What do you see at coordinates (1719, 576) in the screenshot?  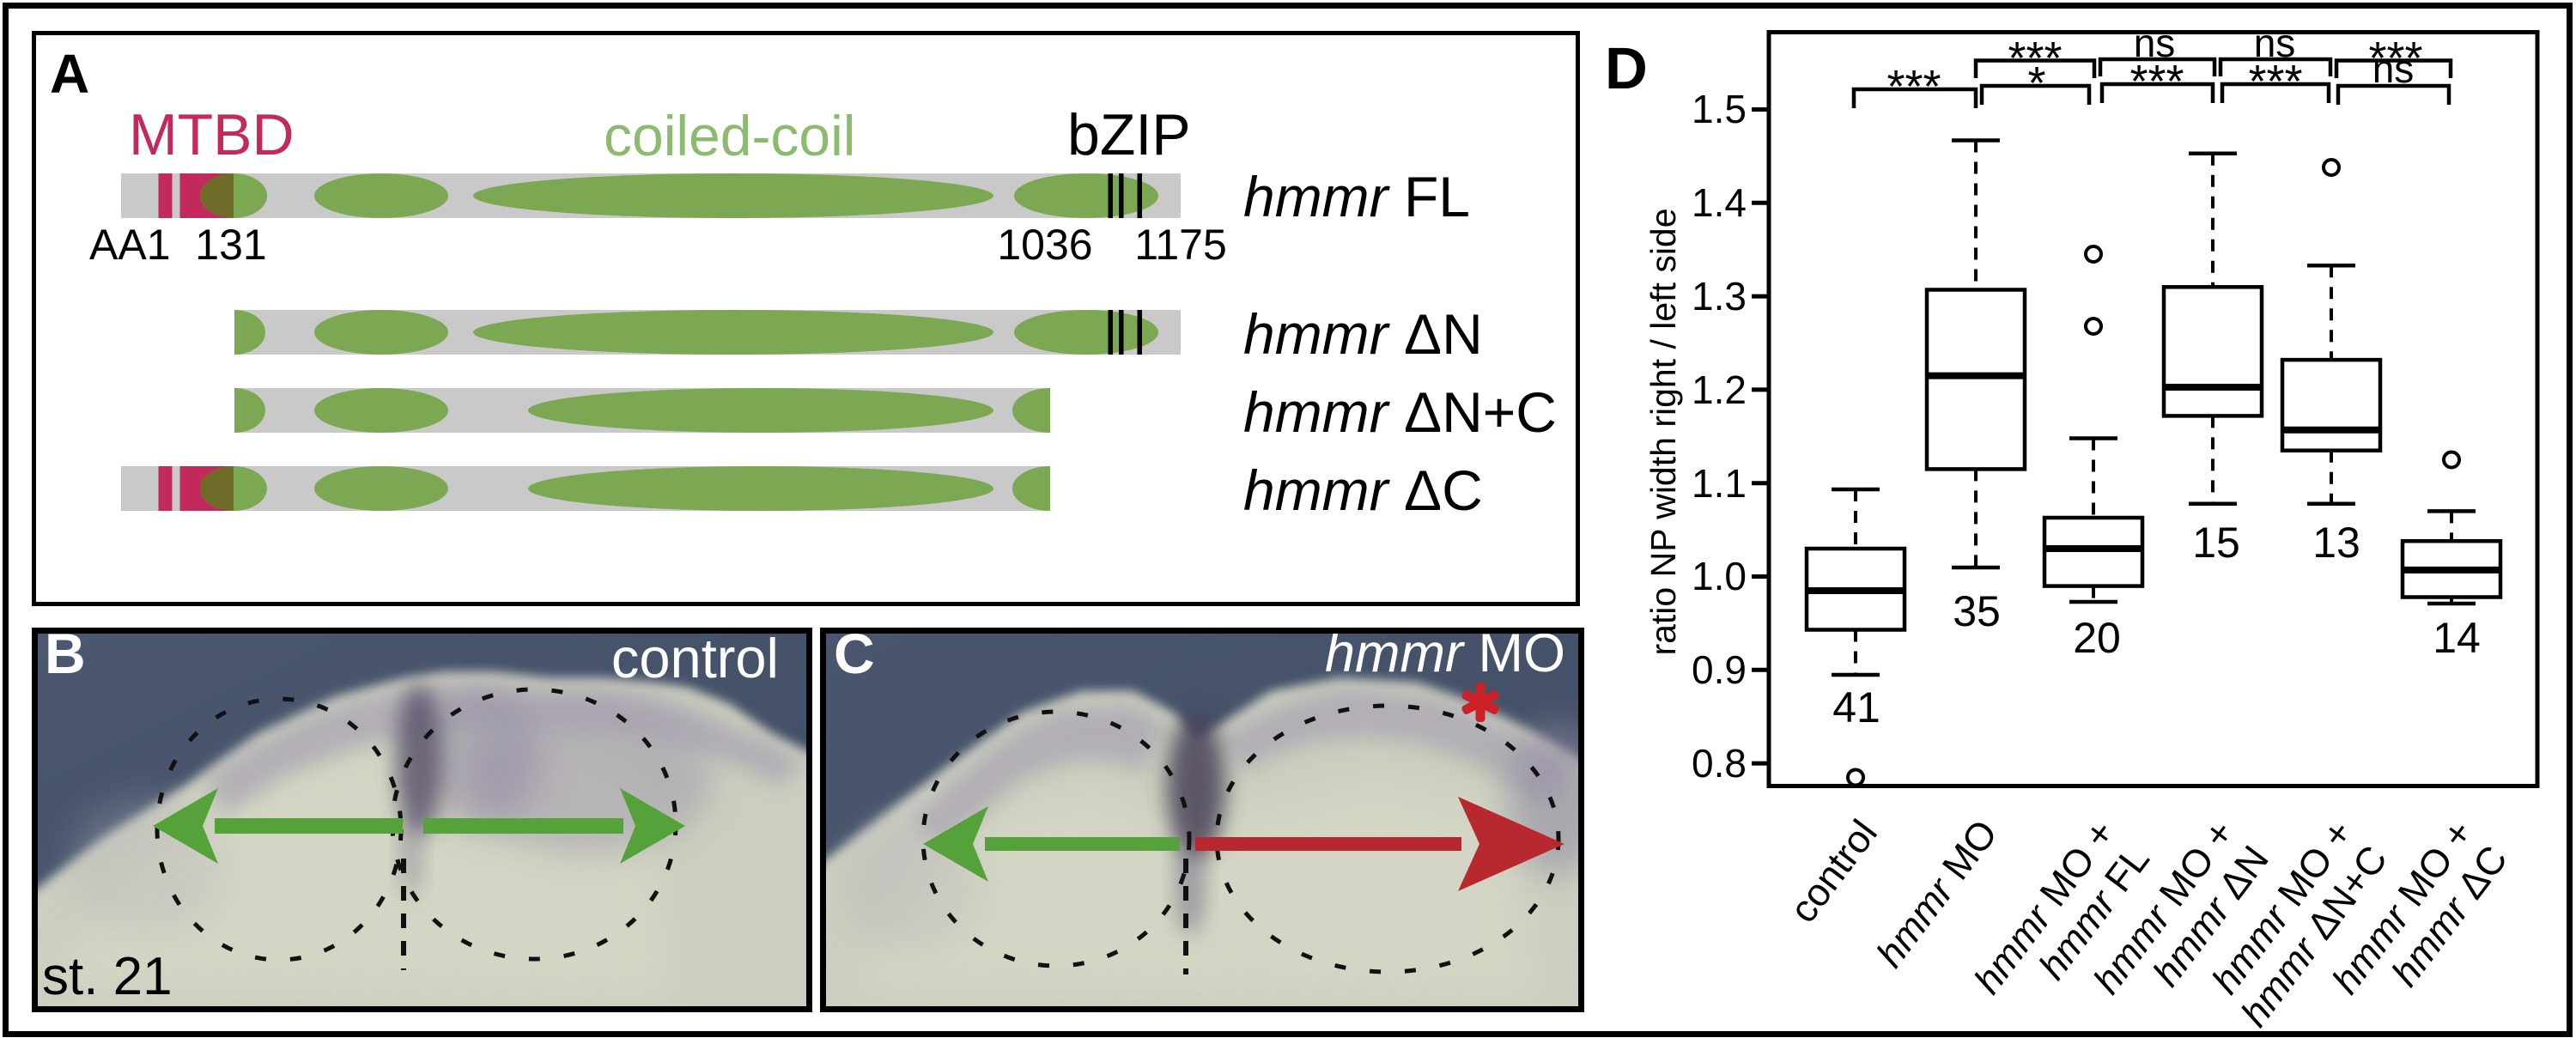 I see `svg-text: 1.0` at bounding box center [1719, 576].